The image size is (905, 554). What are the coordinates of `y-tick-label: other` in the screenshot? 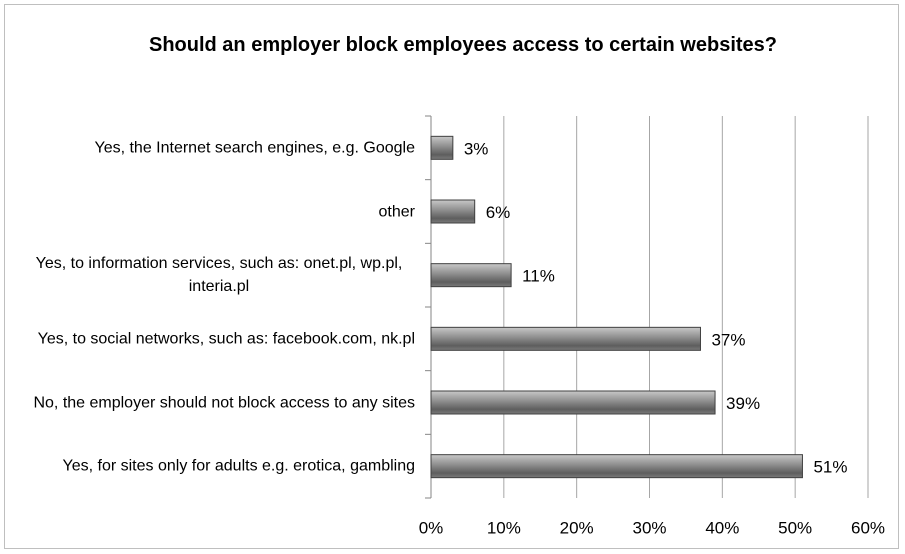 It's located at (396, 211).